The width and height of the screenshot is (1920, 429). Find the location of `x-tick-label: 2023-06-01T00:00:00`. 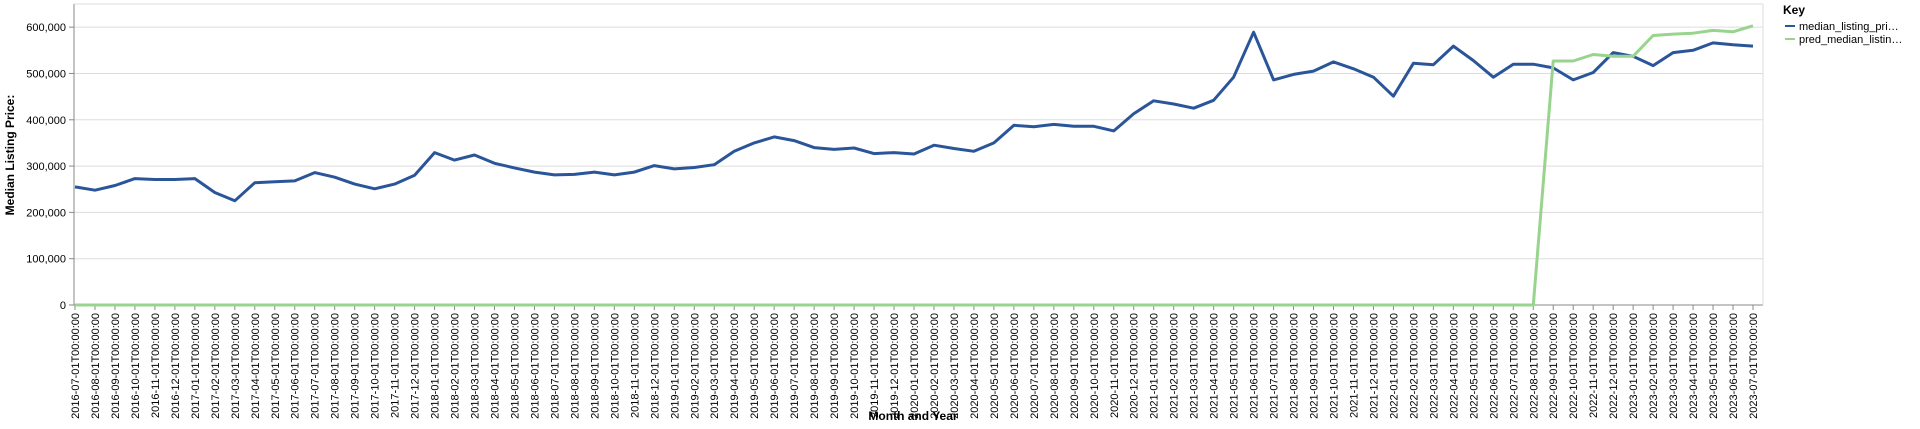

x-tick-label: 2023-06-01T00:00:00 is located at coordinates (1734, 366).